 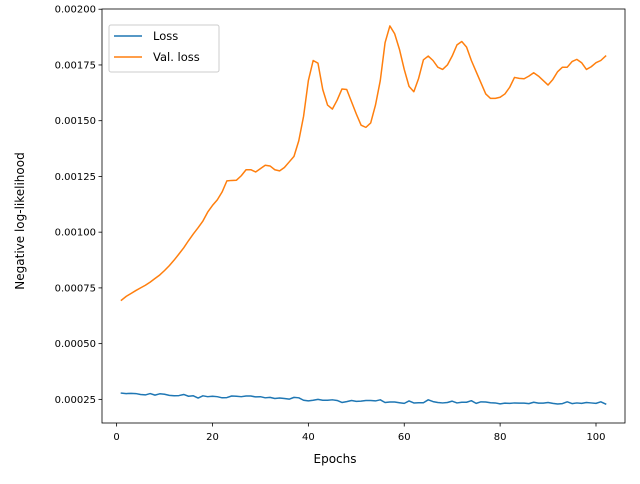 I want to click on y-tick-label: 0.00200, so click(x=75, y=10).